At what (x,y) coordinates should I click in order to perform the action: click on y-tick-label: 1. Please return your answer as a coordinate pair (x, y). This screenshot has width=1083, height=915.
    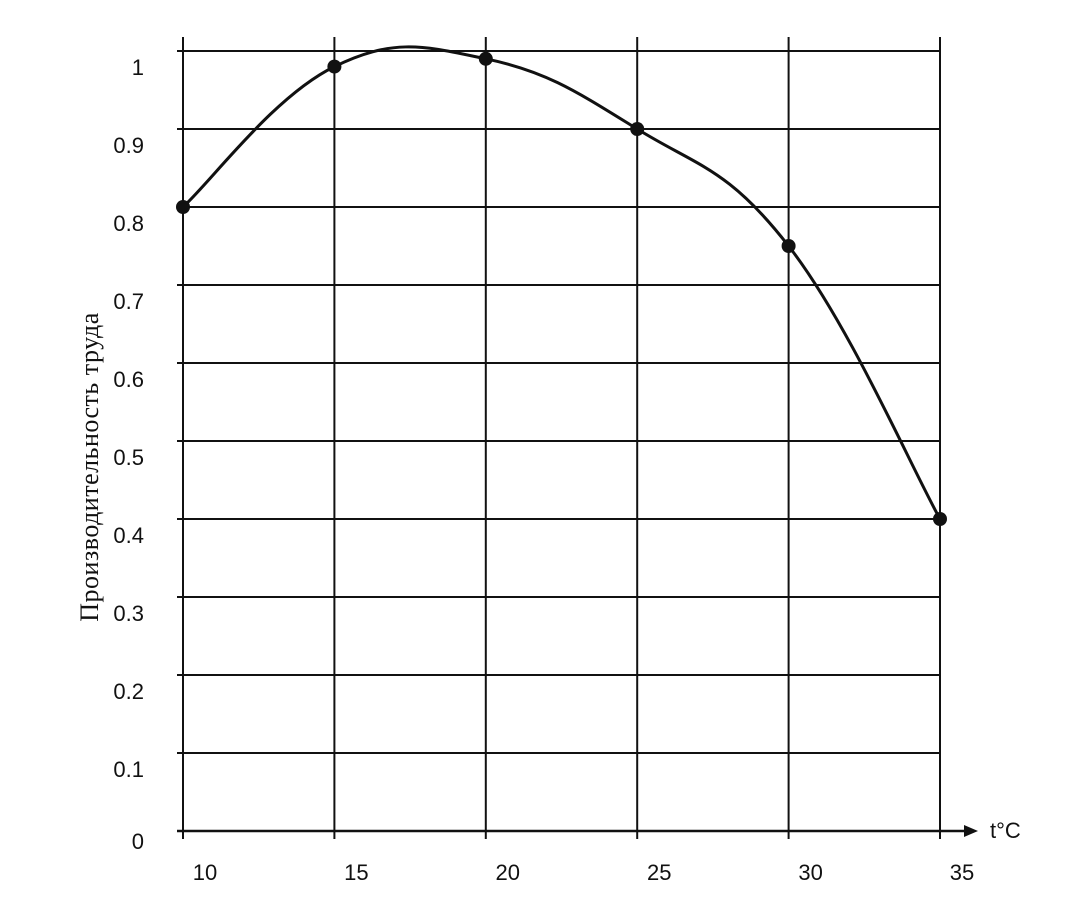
    Looking at the image, I should click on (138, 67).